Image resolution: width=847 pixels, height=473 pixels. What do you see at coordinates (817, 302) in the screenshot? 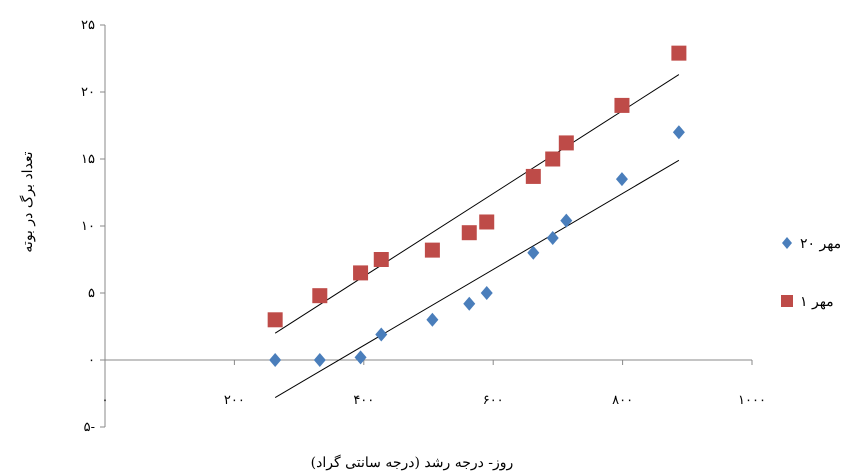
I see `legend-label: ۱ مهر` at bounding box center [817, 302].